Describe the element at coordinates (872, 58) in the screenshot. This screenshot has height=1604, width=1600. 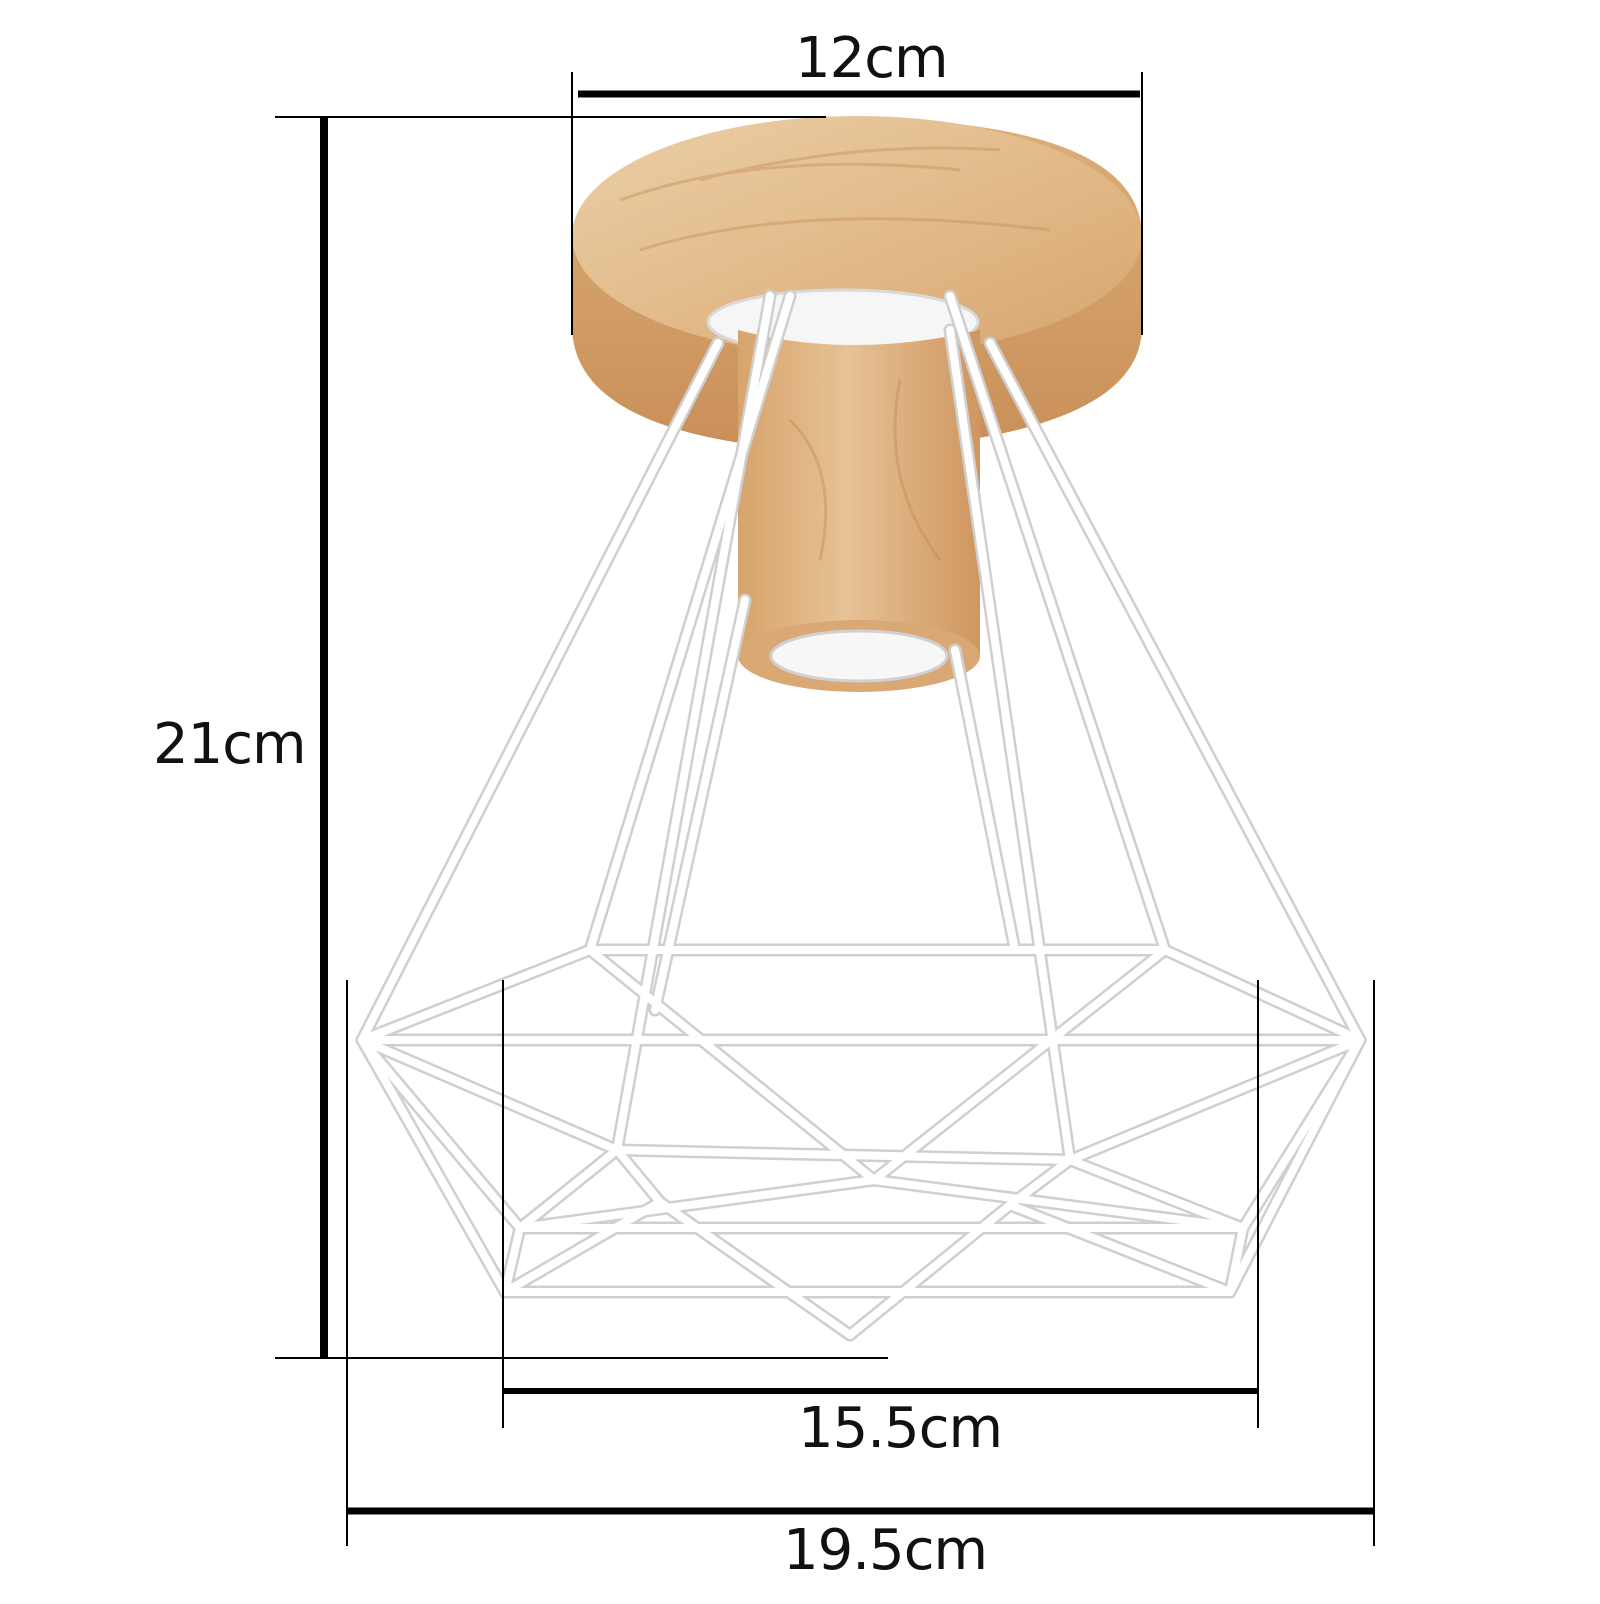
I see `dimension-label-12cm: 12cm` at that location.